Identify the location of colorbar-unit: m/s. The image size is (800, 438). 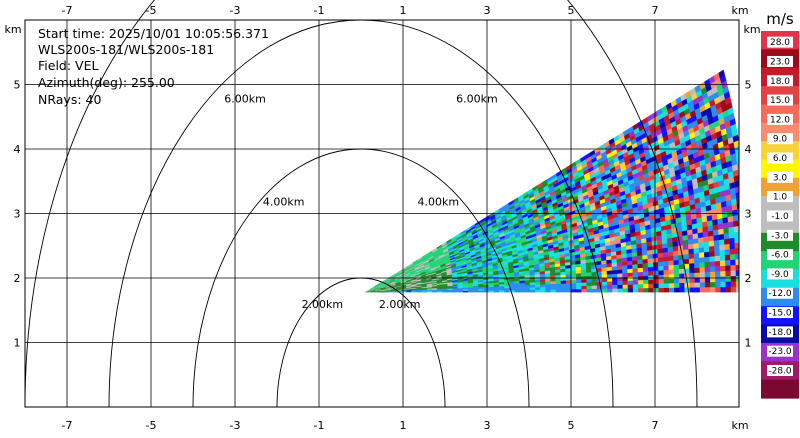
(780, 19).